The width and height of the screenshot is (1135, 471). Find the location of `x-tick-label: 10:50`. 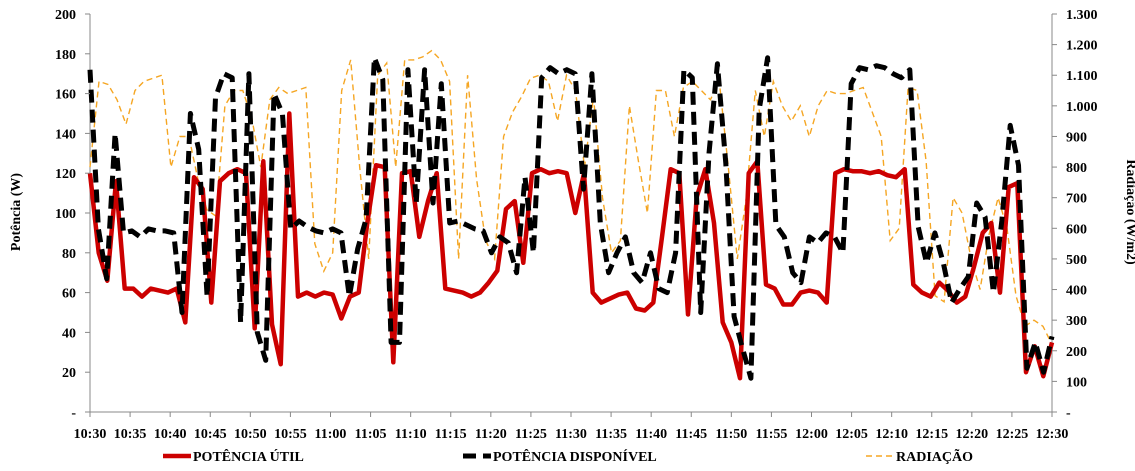

x-tick-label: 10:50 is located at coordinates (250, 434).